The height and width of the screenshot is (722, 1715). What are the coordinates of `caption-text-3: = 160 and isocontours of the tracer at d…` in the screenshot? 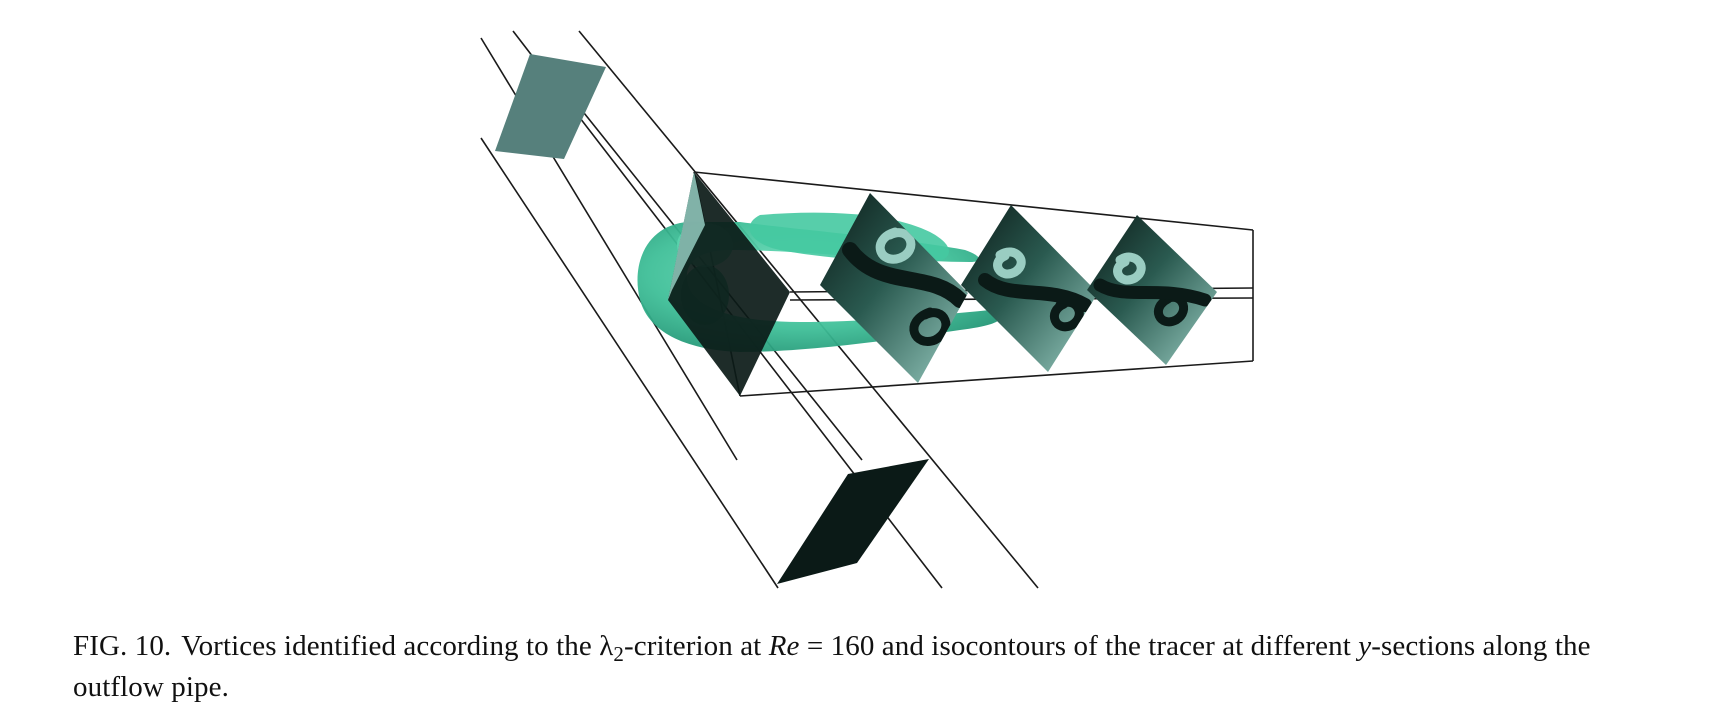 It's located at (1079, 646).